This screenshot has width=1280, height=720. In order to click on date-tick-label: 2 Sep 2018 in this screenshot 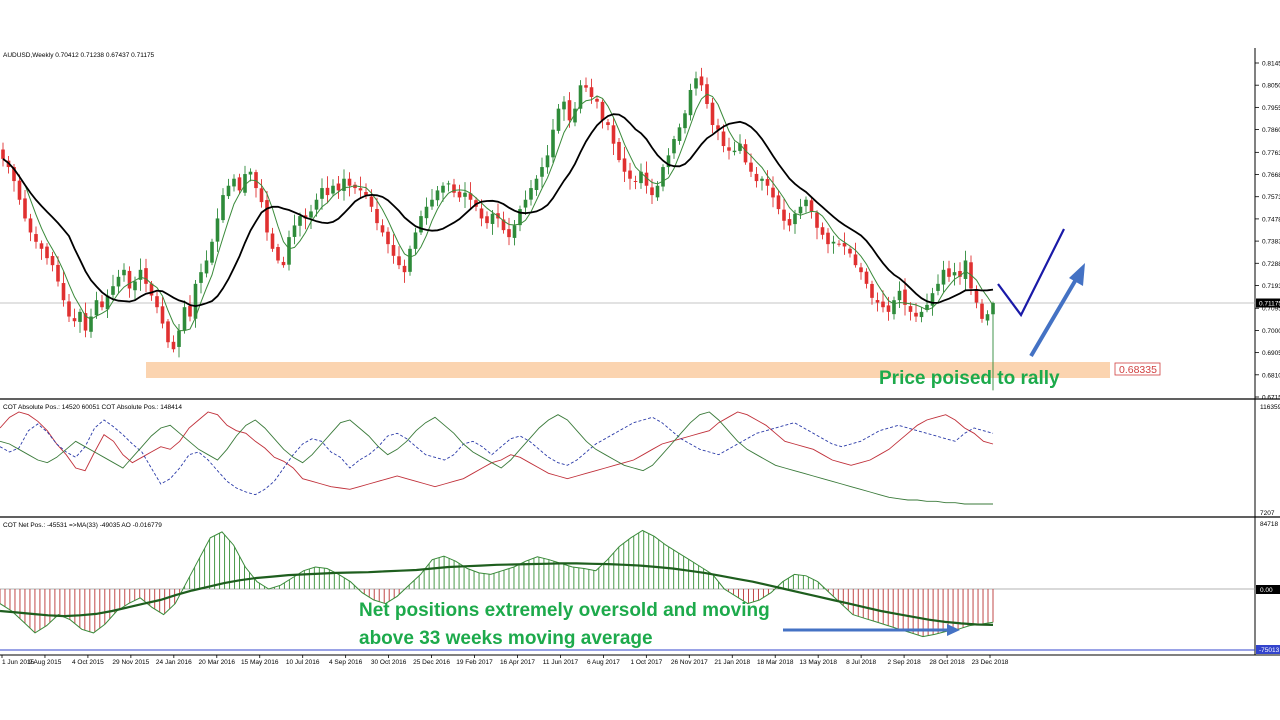, I will do `click(904, 662)`.